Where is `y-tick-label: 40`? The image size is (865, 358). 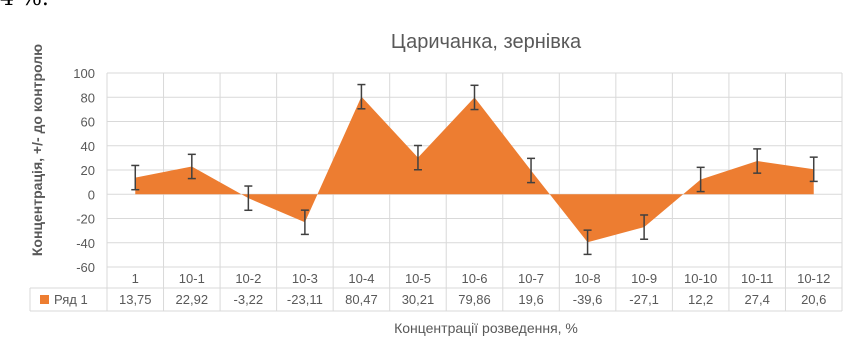 y-tick-label: 40 is located at coordinates (88, 146).